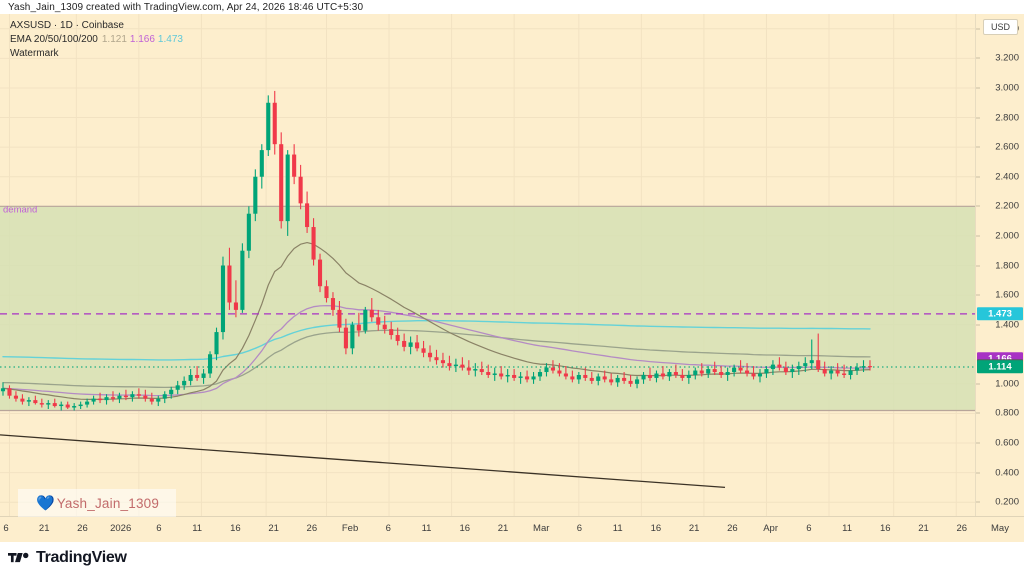 This screenshot has width=1024, height=574. I want to click on price-level-lines, so click(488, 340).